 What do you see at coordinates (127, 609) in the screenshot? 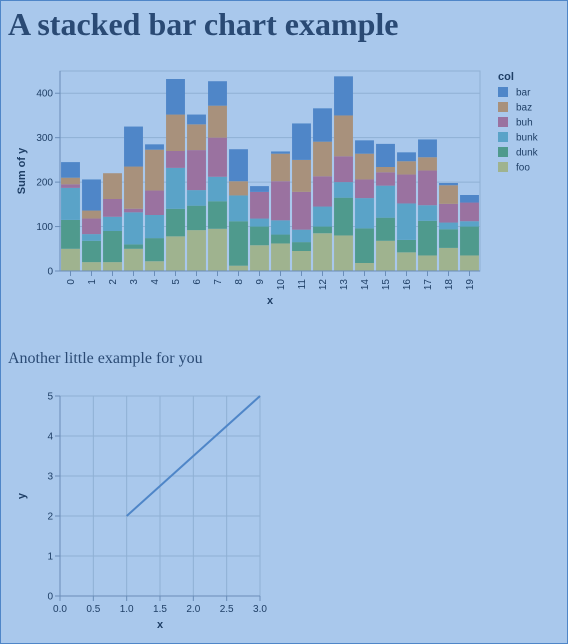
I see `line-x-tick-label: 1.0` at bounding box center [127, 609].